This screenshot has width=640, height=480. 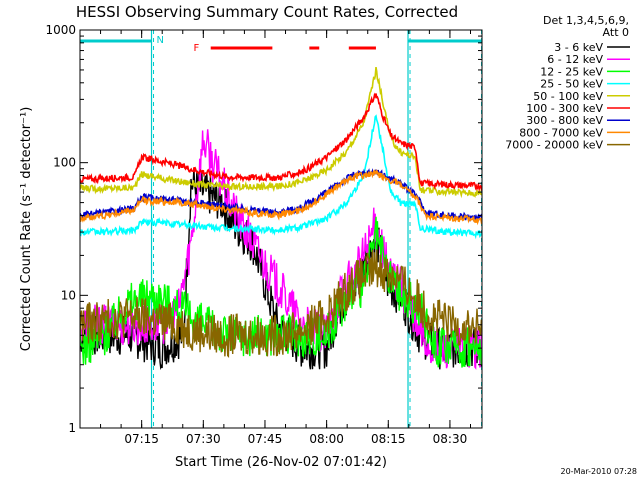 I want to click on night-marker-label: N, so click(x=159, y=40).